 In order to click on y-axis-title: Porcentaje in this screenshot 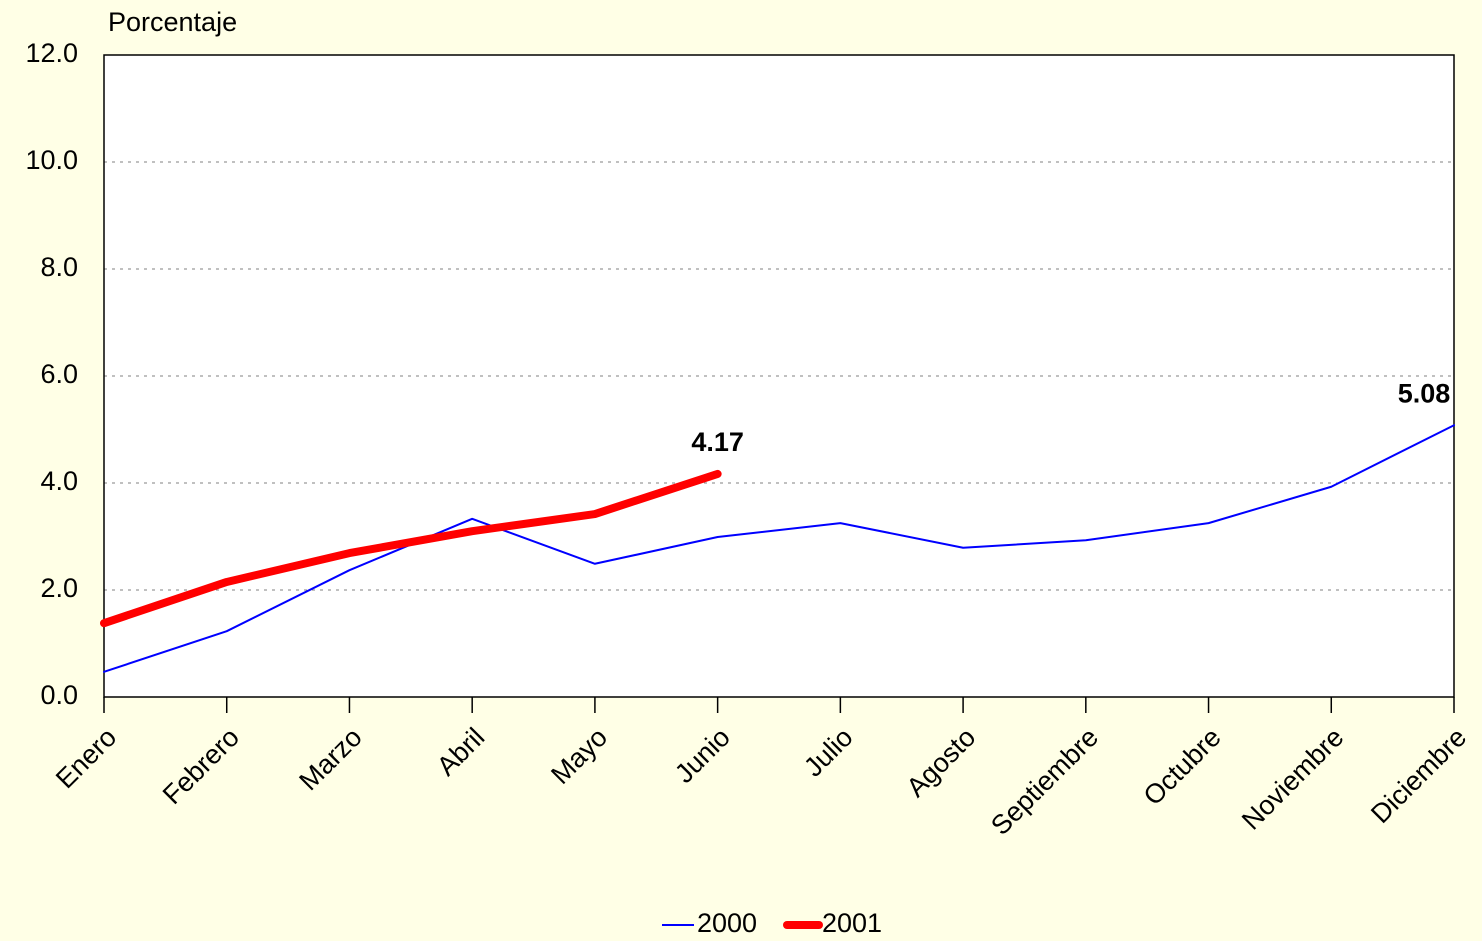, I will do `click(172, 22)`.